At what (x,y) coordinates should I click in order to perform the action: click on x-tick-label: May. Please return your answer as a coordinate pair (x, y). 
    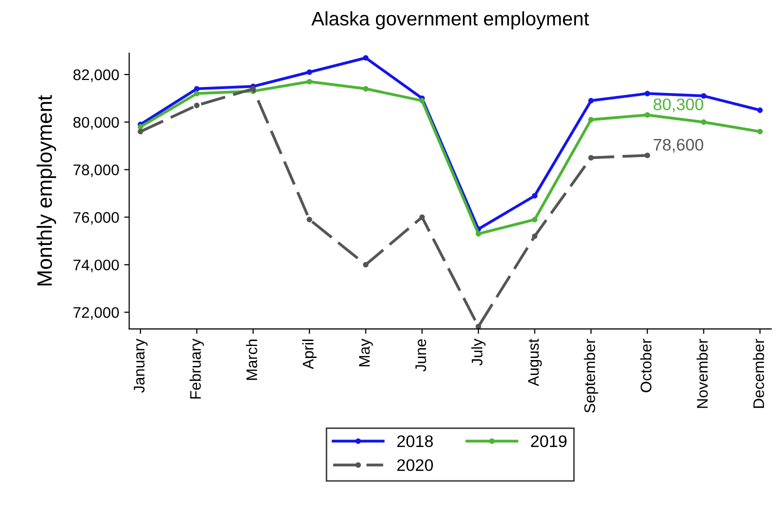
    Looking at the image, I should click on (366, 352).